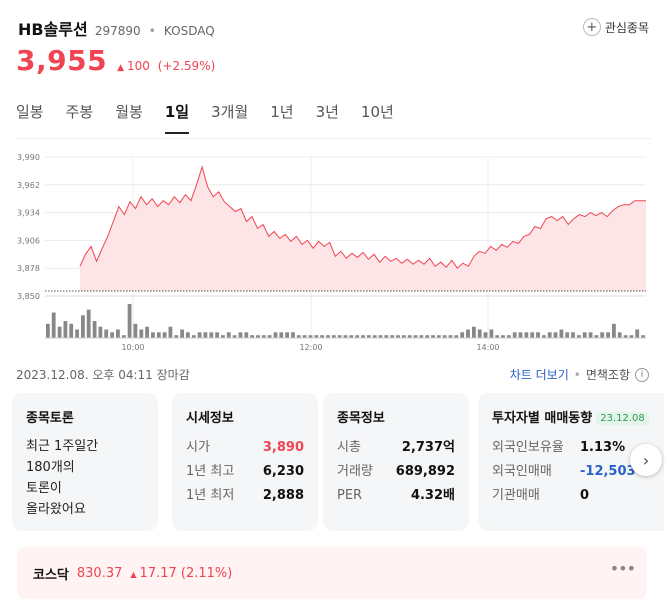  What do you see at coordinates (30, 112) in the screenshot?
I see `tab-daily: 일봉` at bounding box center [30, 112].